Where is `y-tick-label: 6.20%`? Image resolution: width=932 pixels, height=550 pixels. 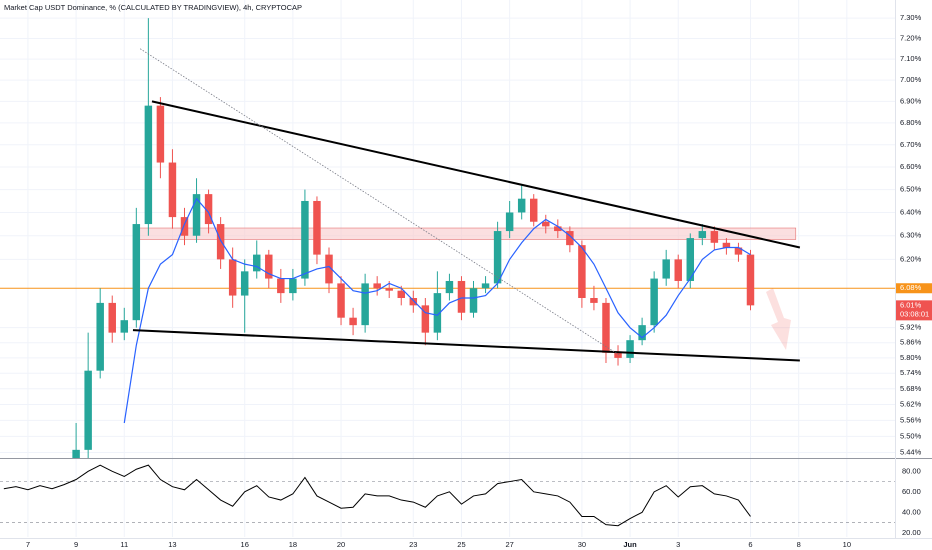
y-tick-label: 6.20% is located at coordinates (911, 258).